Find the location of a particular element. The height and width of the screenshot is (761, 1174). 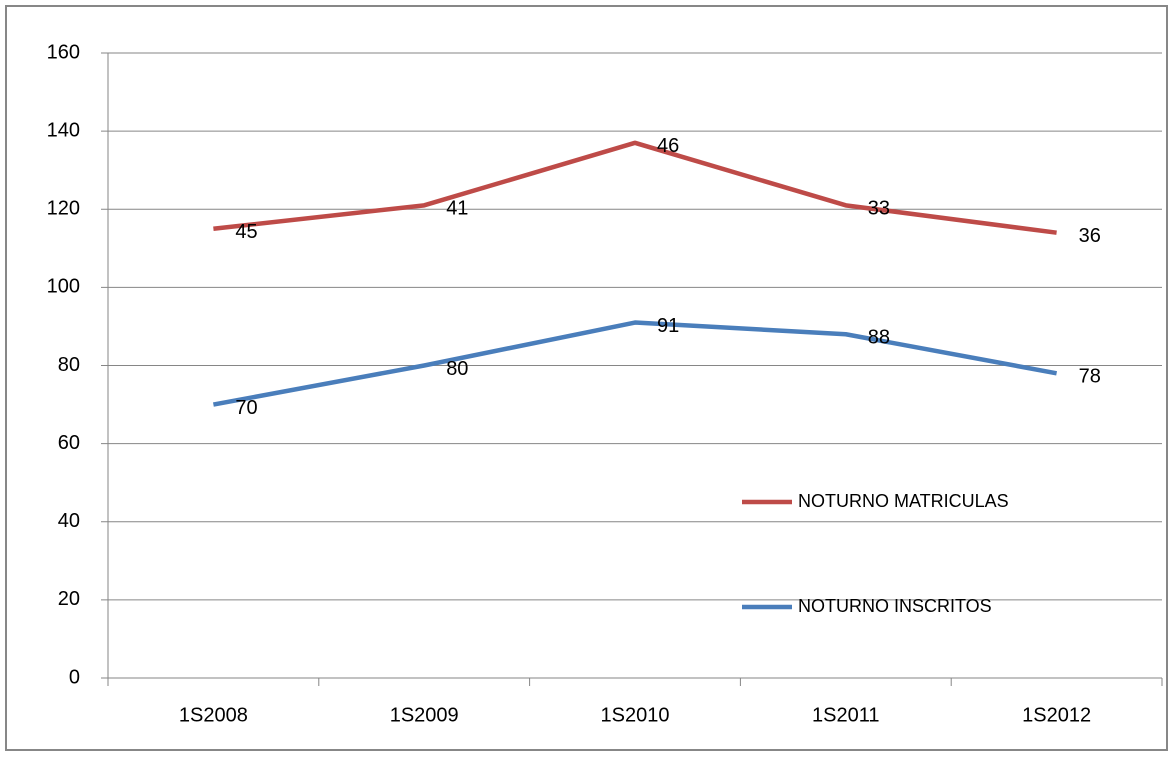

x-tick-label: 1S2010 is located at coordinates (635, 715).